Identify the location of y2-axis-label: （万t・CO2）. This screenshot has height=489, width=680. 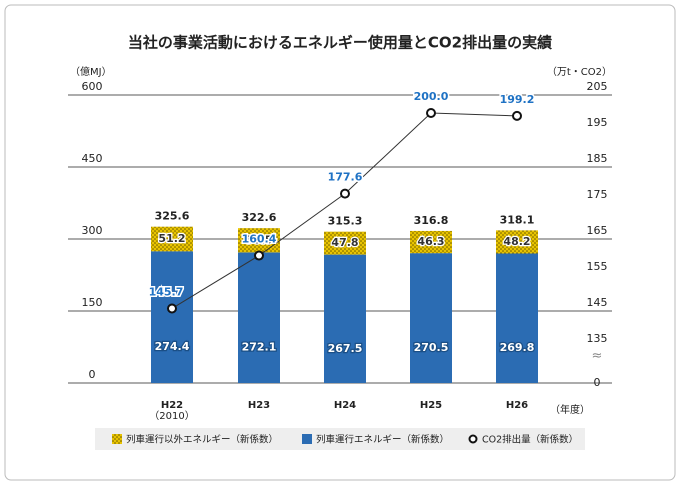
(579, 72).